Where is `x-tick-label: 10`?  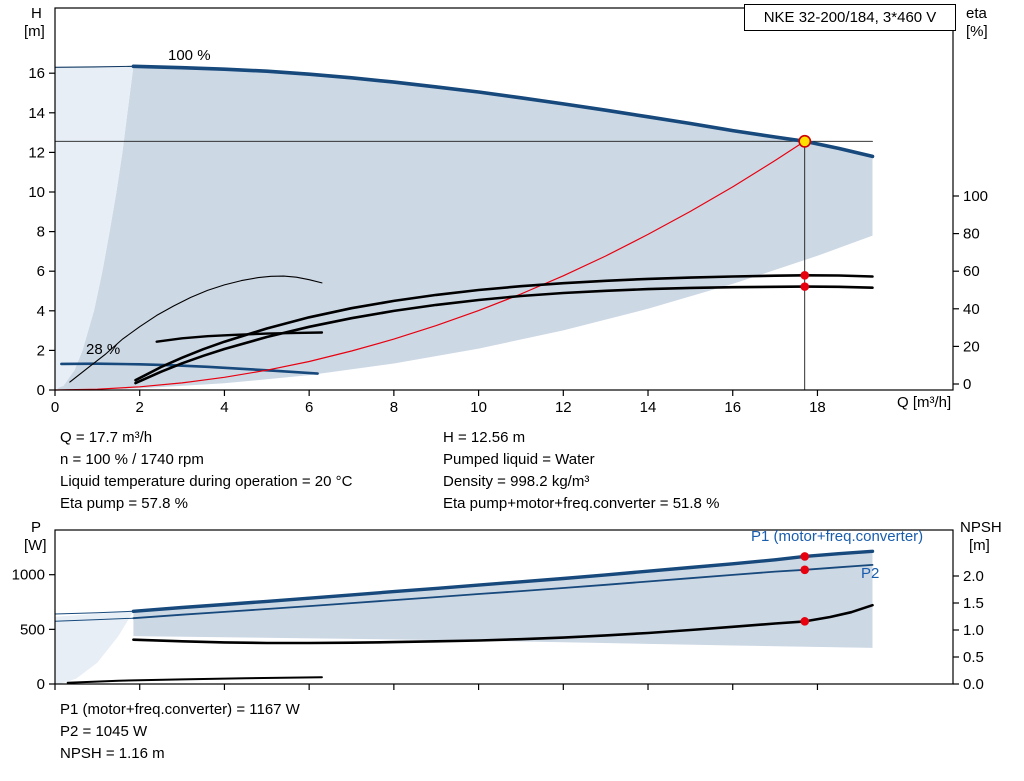
x-tick-label: 10 is located at coordinates (478, 407).